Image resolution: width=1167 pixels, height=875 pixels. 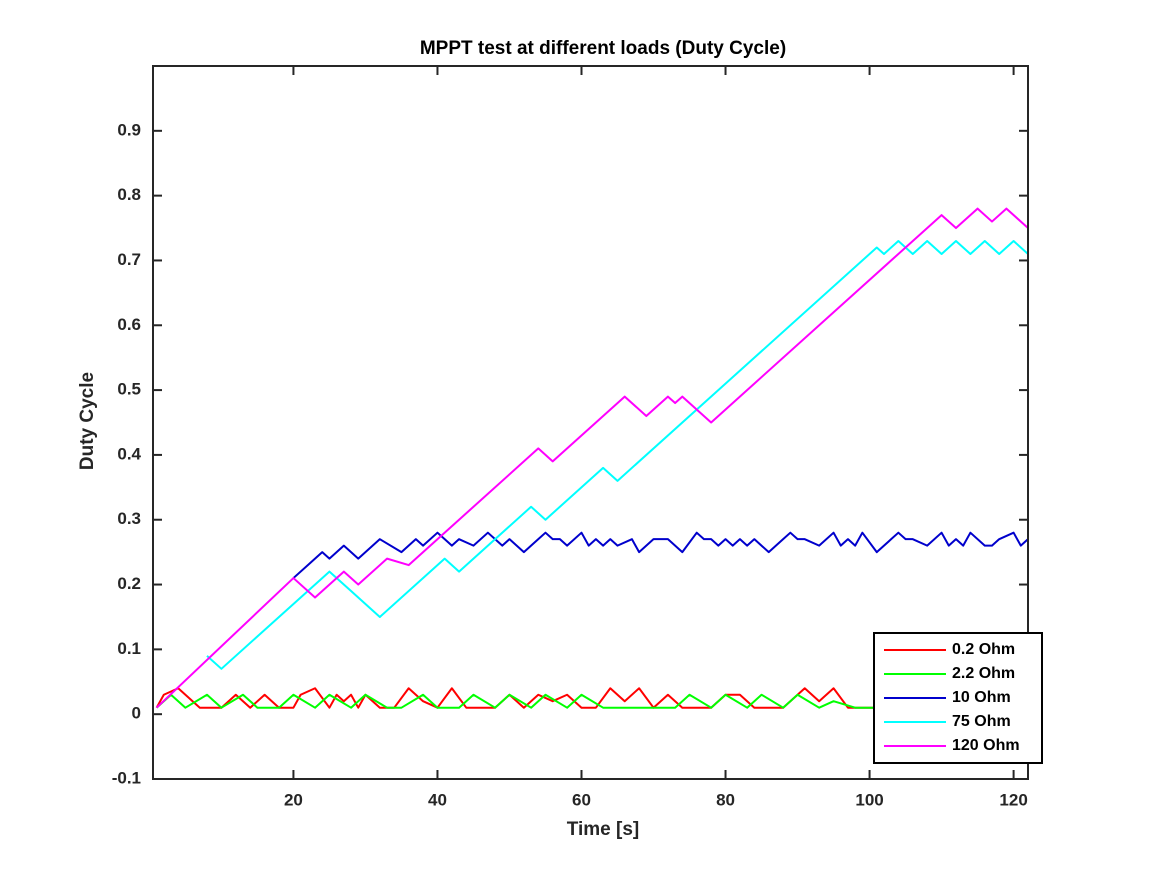 What do you see at coordinates (725, 799) in the screenshot?
I see `x-tick-label: 80` at bounding box center [725, 799].